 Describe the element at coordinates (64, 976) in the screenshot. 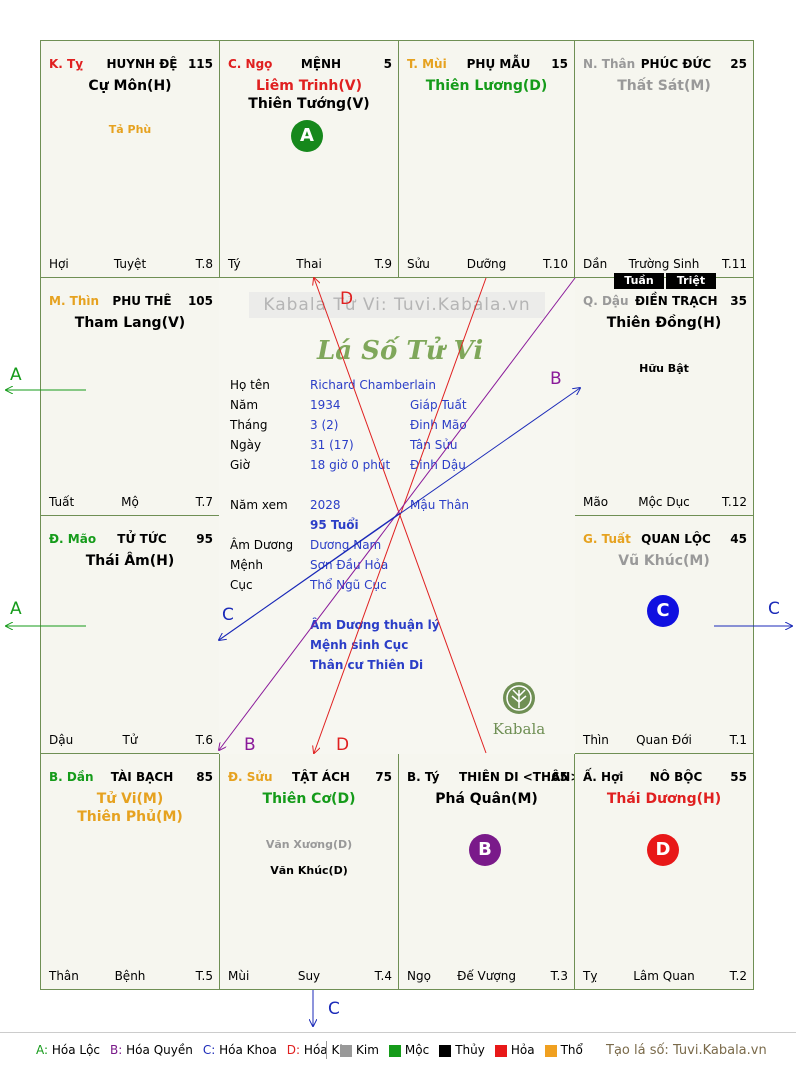

I see `cell-foot-left: Thân` at that location.